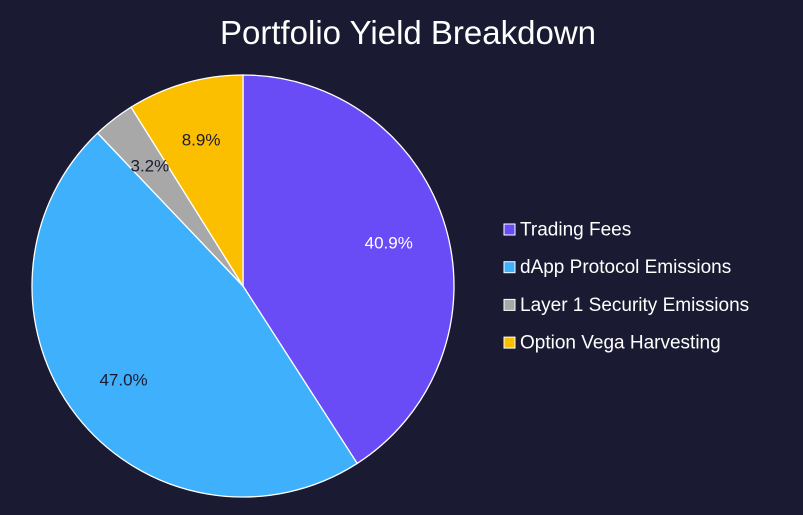 Image resolution: width=803 pixels, height=515 pixels. Describe the element at coordinates (187, 181) in the screenshot. I see `pie-slice-option-vega-harvesting` at that location.